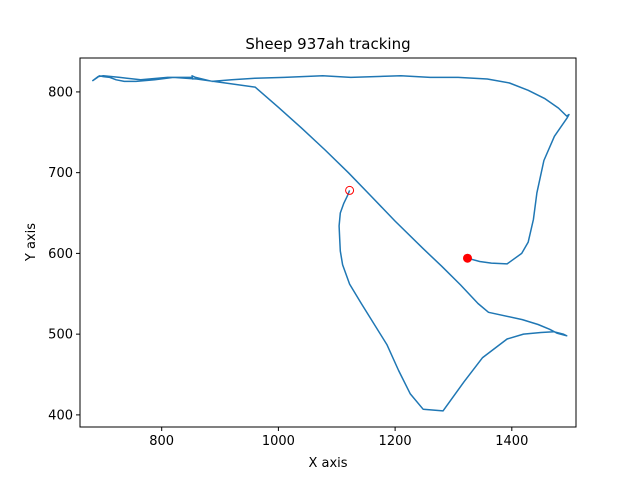  Describe the element at coordinates (60, 92) in the screenshot. I see `y-tick-label: 800` at that location.